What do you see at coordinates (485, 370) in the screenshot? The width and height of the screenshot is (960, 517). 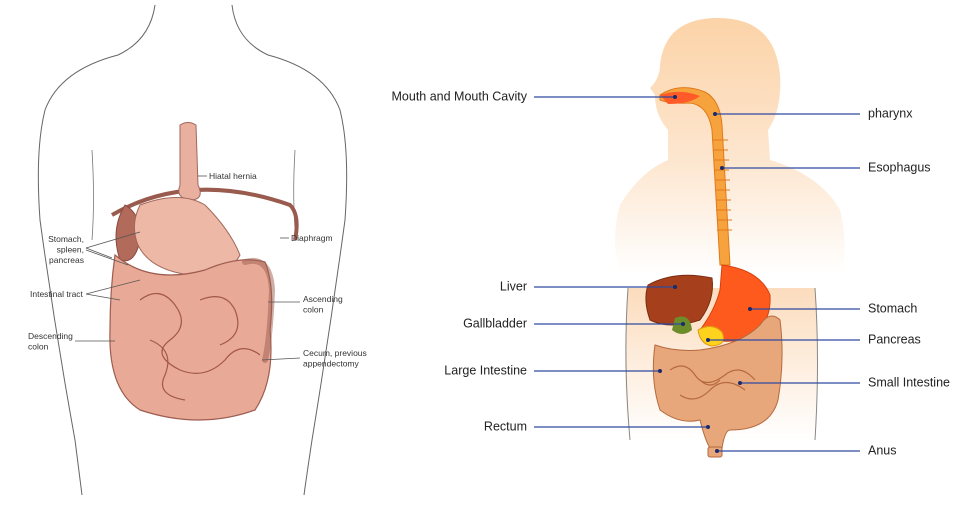 I see `organ-label: Large Intestine` at bounding box center [485, 370].